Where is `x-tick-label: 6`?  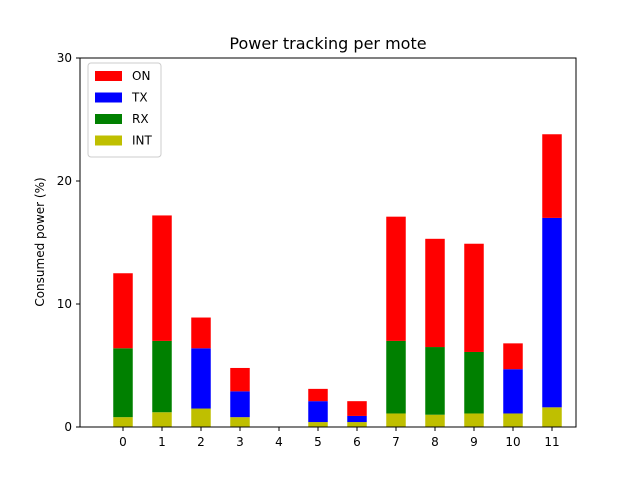
x-tick-label: 6 is located at coordinates (357, 442).